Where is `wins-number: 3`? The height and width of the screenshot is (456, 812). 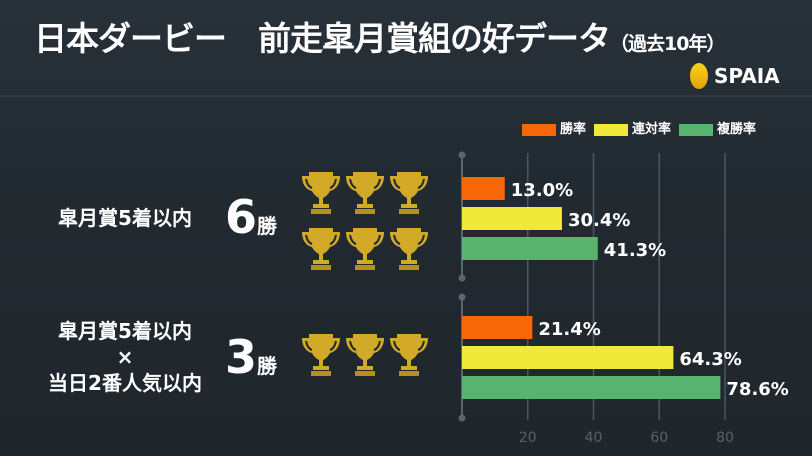 wins-number: 3 is located at coordinates (241, 357).